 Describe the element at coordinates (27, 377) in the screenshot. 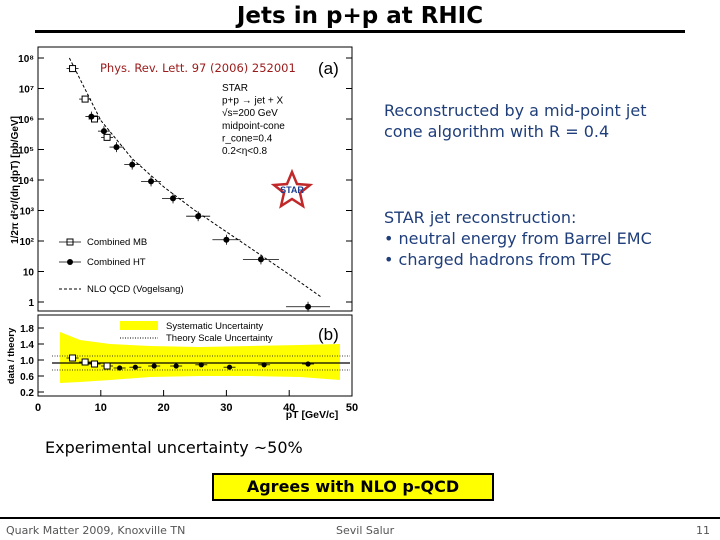

I see `panel-b-y-tick-label: 0.6` at that location.